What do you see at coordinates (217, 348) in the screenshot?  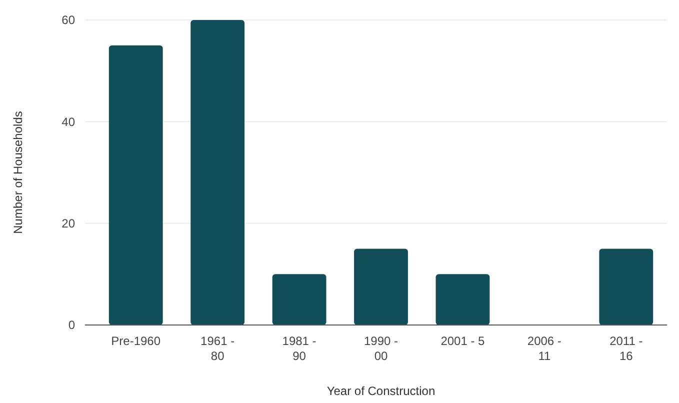 I see `x-tick-label: 1961 - 80` at bounding box center [217, 348].